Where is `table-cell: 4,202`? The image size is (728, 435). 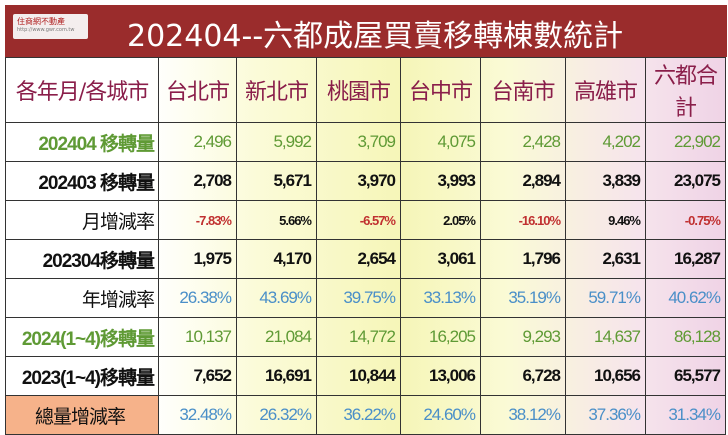
table-cell: 4,202 is located at coordinates (605, 142).